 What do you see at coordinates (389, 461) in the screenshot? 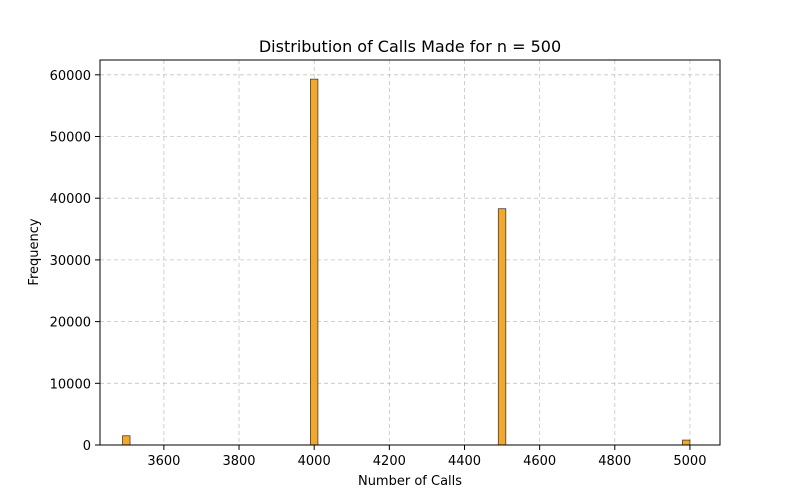
I see `x-tick-label: 4200` at bounding box center [389, 461].